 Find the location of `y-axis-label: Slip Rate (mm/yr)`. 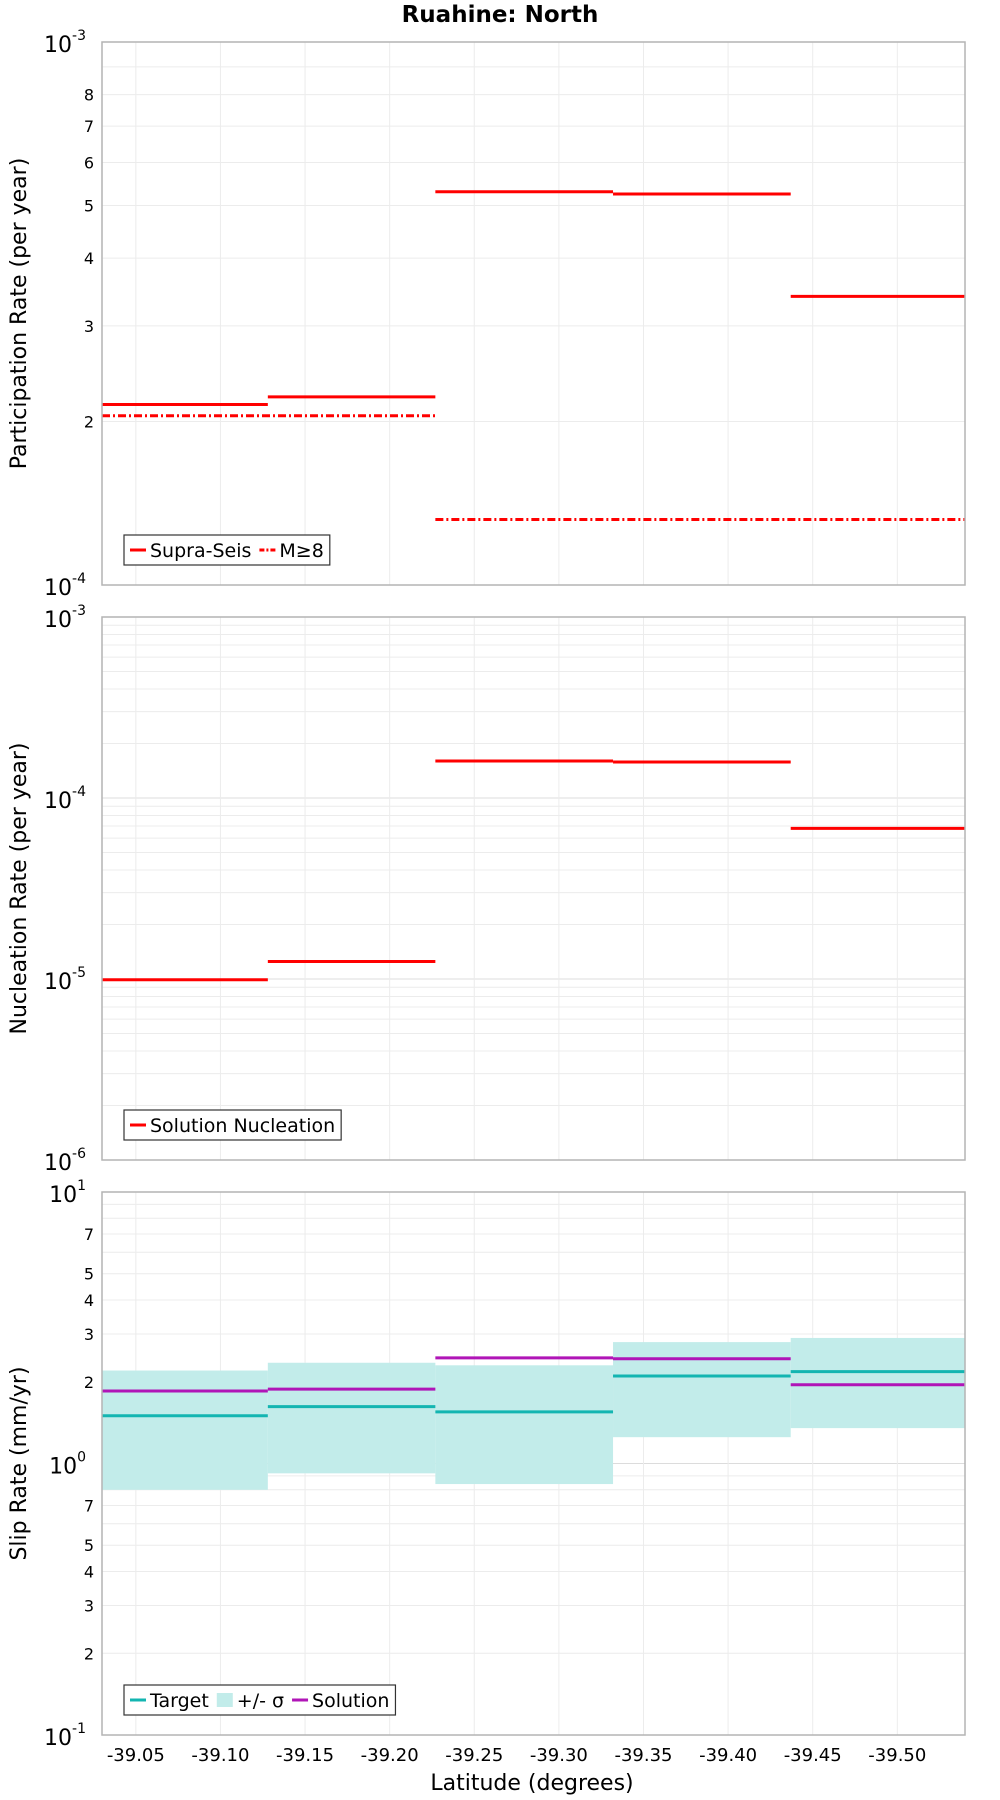

y-axis-label: Slip Rate (mm/yr) is located at coordinates (19, 1463).